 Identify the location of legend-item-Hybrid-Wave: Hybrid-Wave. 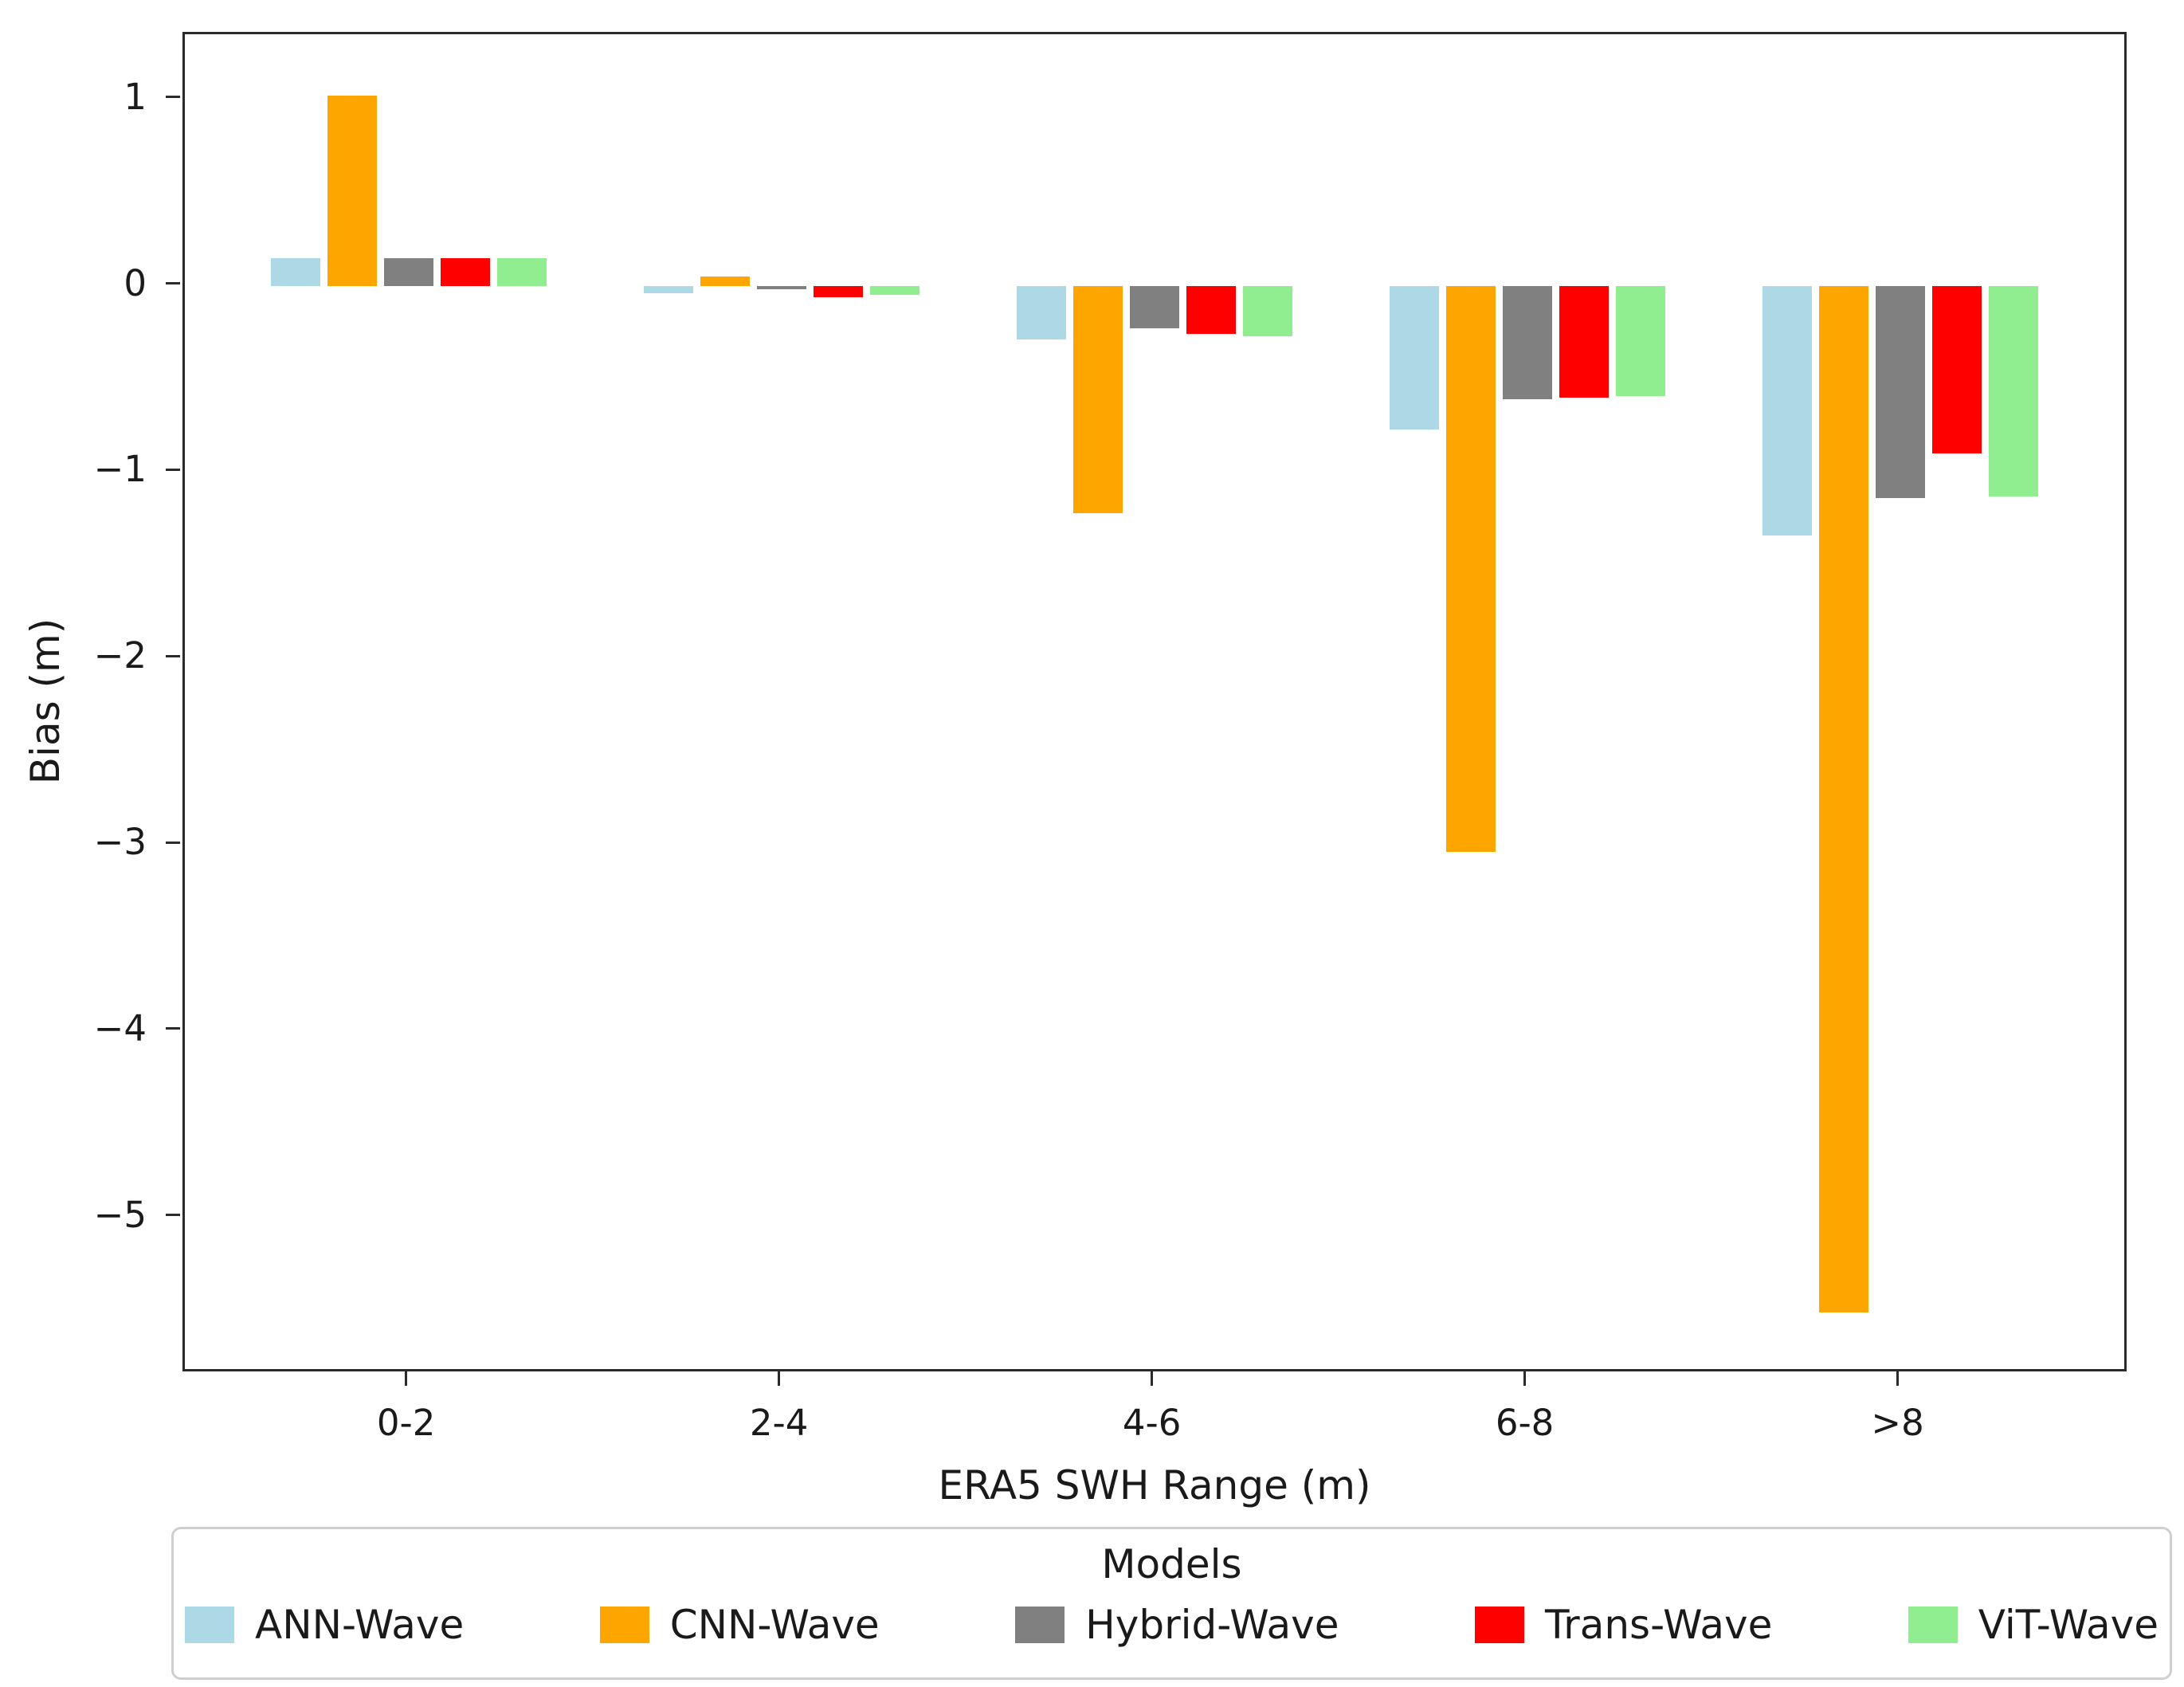
(1177, 1625).